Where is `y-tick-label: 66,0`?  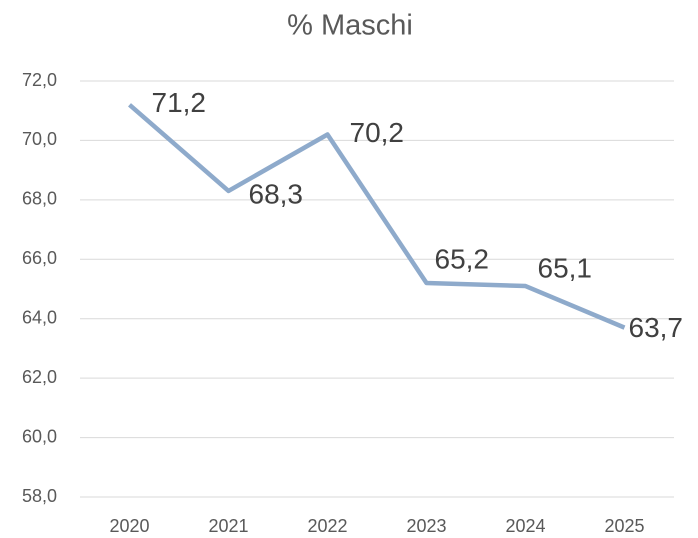
y-tick-label: 66,0 is located at coordinates (39, 258).